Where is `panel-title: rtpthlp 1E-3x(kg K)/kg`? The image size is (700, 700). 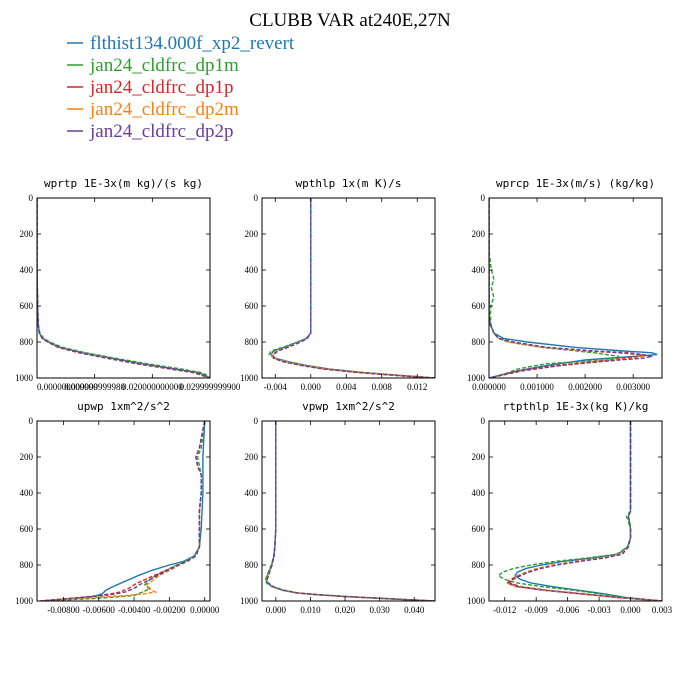 panel-title: rtpthlp 1E-3x(kg K)/kg is located at coordinates (576, 406).